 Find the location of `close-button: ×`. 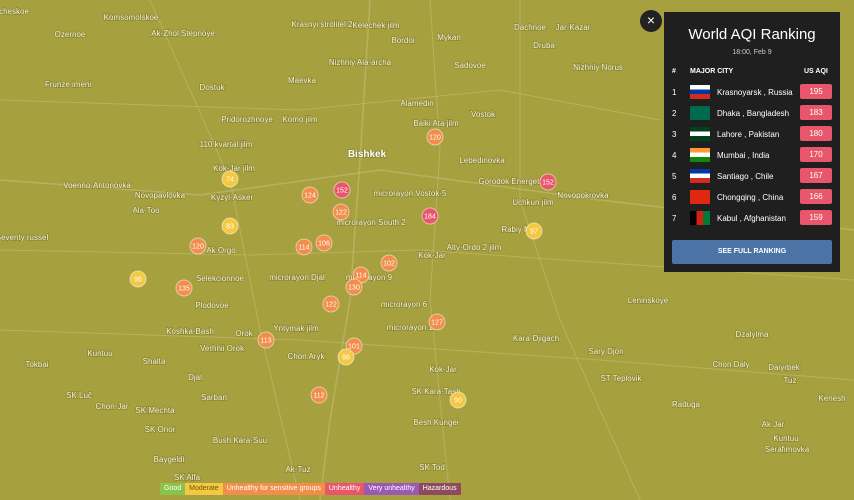

close-button: × is located at coordinates (651, 21).